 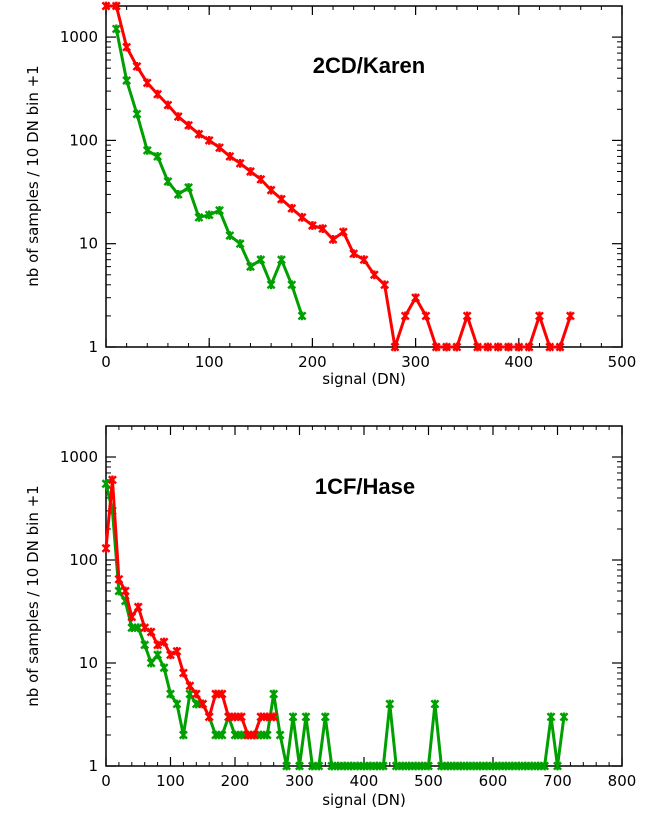 I want to click on x-tick-label: 0, so click(x=106, y=781).